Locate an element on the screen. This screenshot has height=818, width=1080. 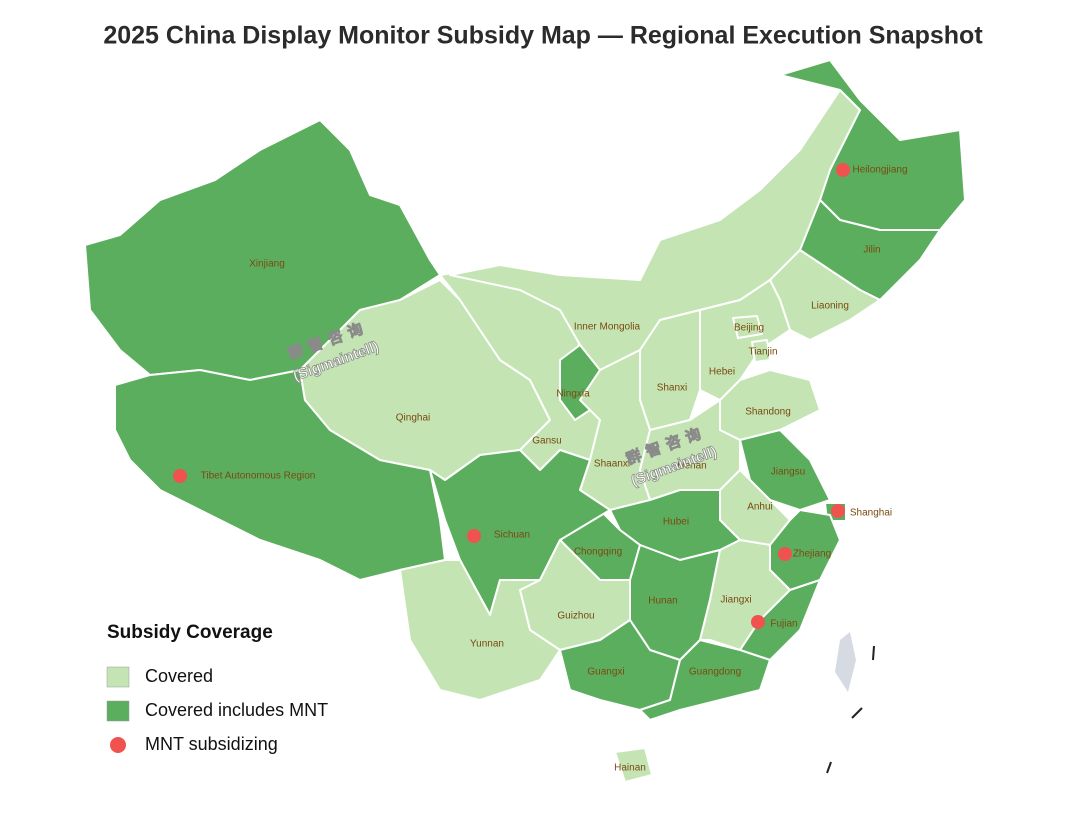
region-label: Guangxi is located at coordinates (605, 672).